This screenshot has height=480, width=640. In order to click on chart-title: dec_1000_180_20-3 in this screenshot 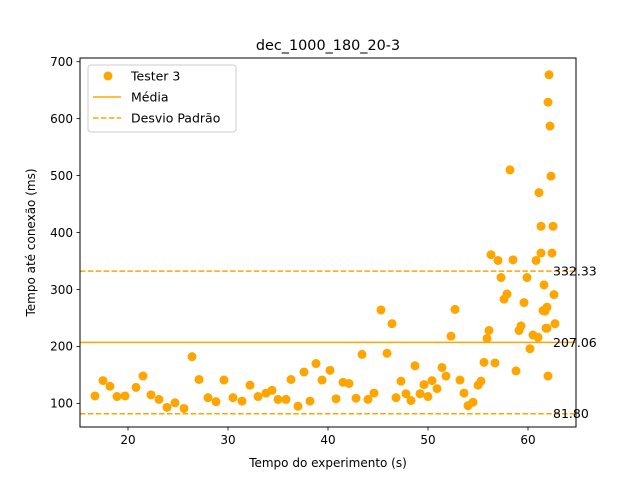, I will do `click(328, 46)`.